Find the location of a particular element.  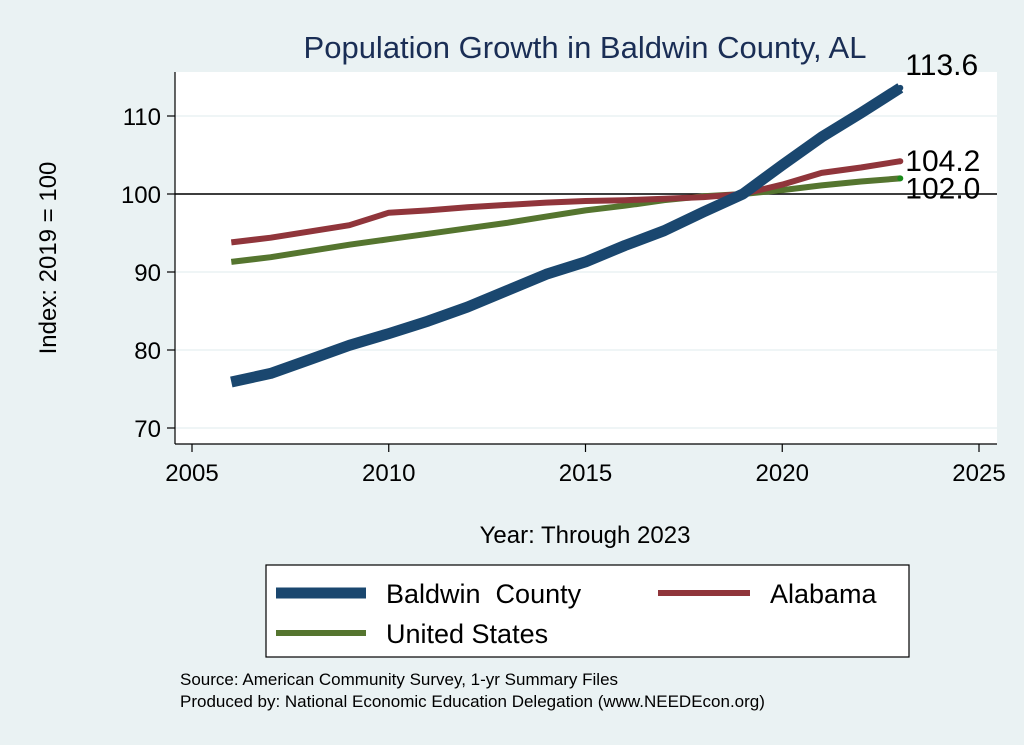

x-tick-label-2015: 2015 is located at coordinates (585, 473).